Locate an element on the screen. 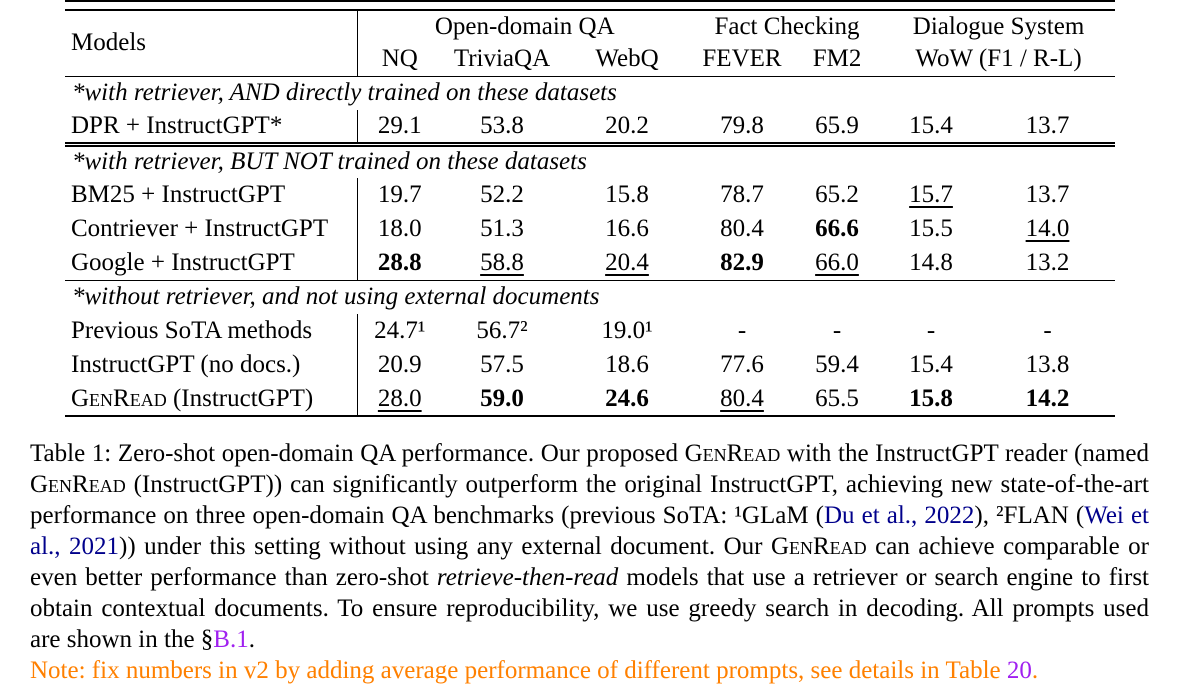 This screenshot has width=1179, height=696. table-top-rule is located at coordinates (590, 1).